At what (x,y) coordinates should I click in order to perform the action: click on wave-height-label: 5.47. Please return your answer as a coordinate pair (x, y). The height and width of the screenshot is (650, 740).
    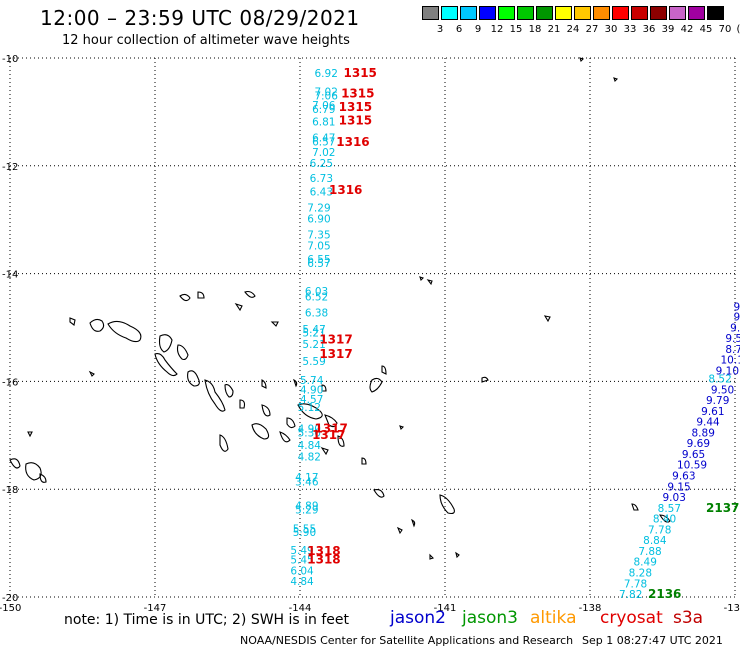
    Looking at the image, I should click on (313, 330).